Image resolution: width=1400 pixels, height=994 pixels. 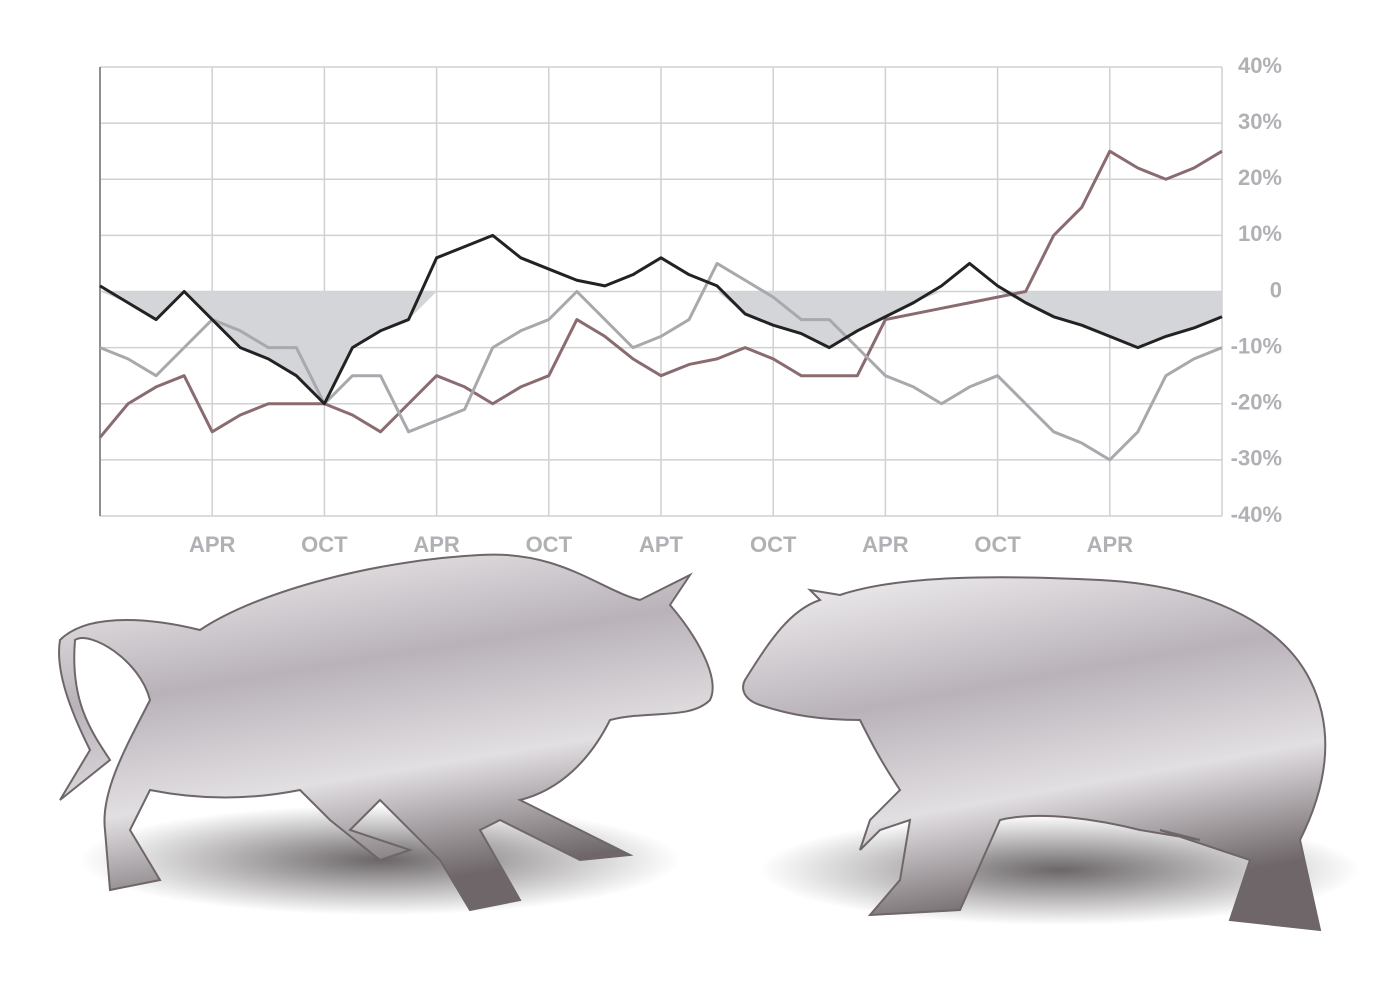 What do you see at coordinates (1260, 65) in the screenshot?
I see `y-tick-label: 40%` at bounding box center [1260, 65].